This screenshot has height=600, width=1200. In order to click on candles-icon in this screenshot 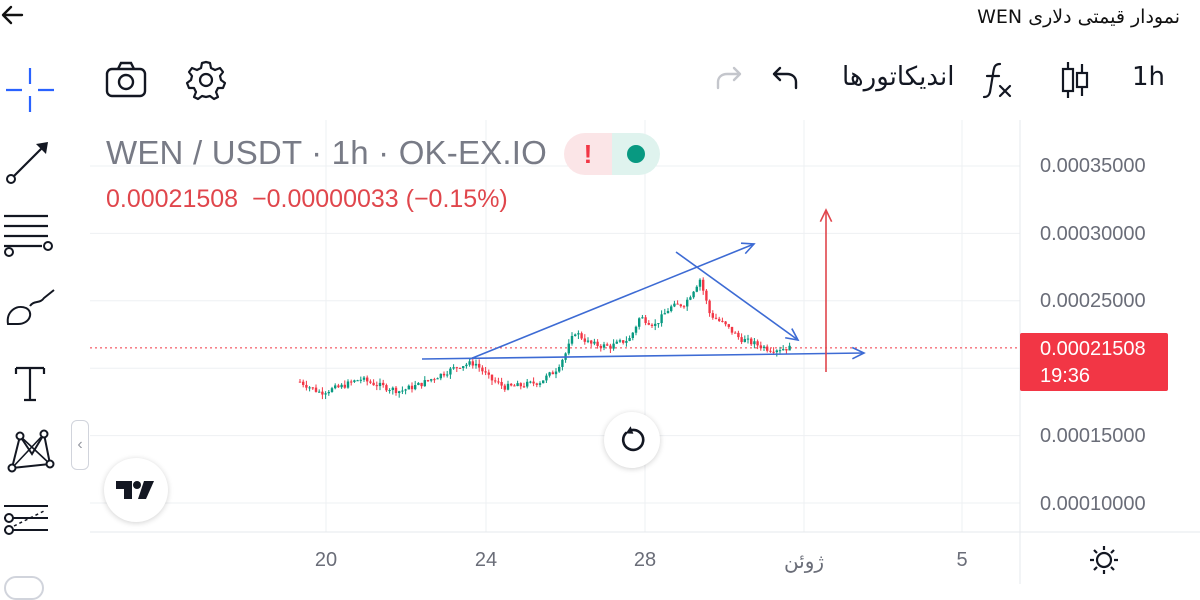, I will do `click(1075, 80)`.